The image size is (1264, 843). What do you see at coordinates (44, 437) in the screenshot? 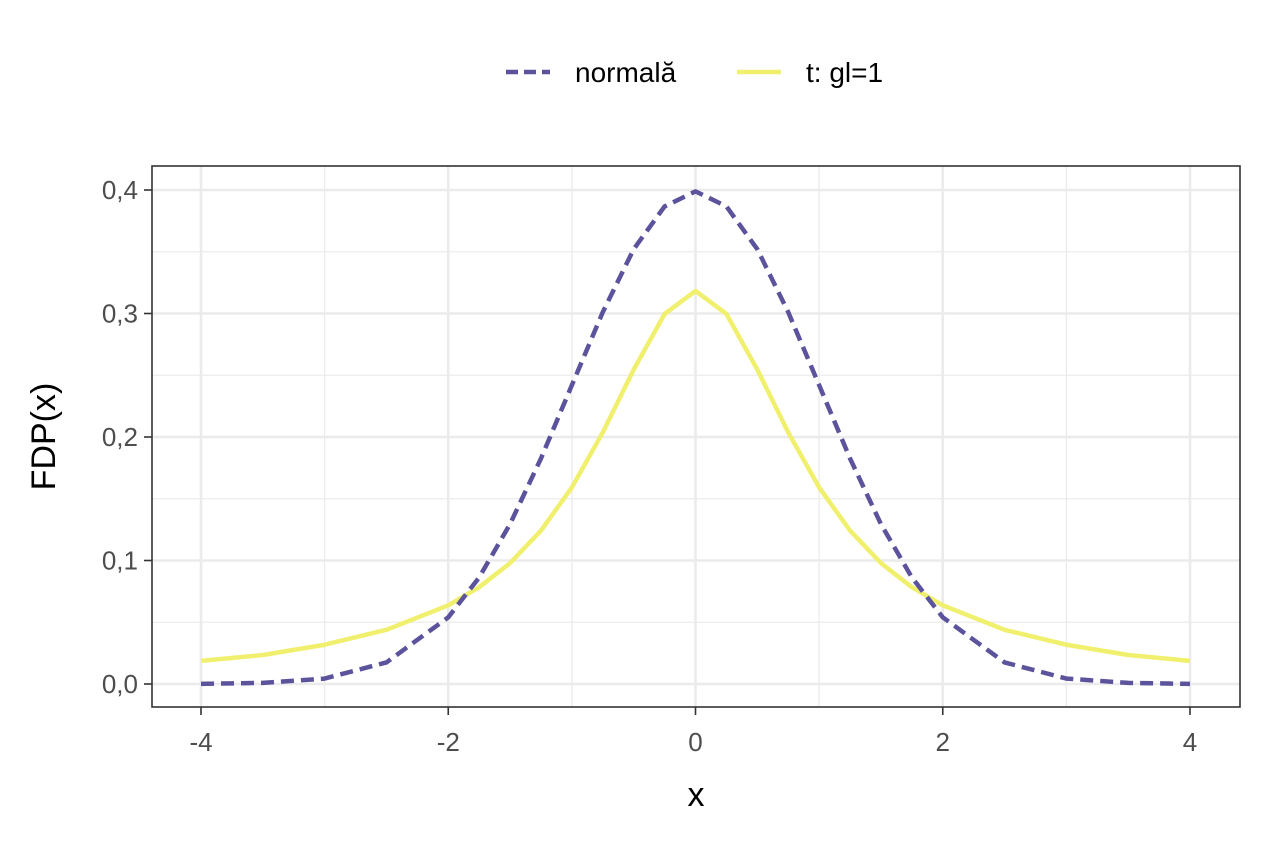
I see `y-axis-title: FDP(x)` at bounding box center [44, 437].